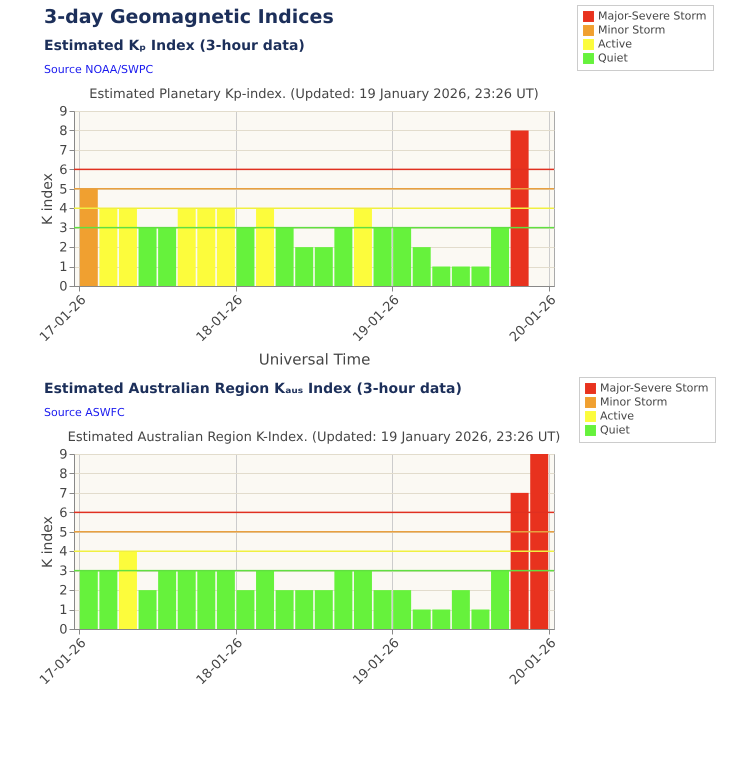 This screenshot has width=744, height=769. Describe the element at coordinates (189, 17) in the screenshot. I see `text: 3-day Geomagnetic Indices` at that location.